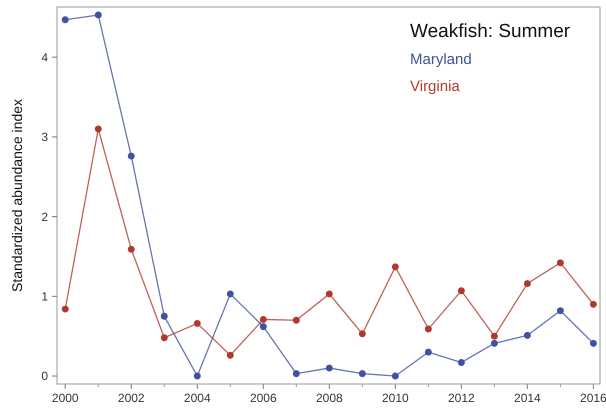 Image resolution: width=606 pixels, height=414 pixels. What do you see at coordinates (441, 59) in the screenshot?
I see `text: Maryland` at bounding box center [441, 59].